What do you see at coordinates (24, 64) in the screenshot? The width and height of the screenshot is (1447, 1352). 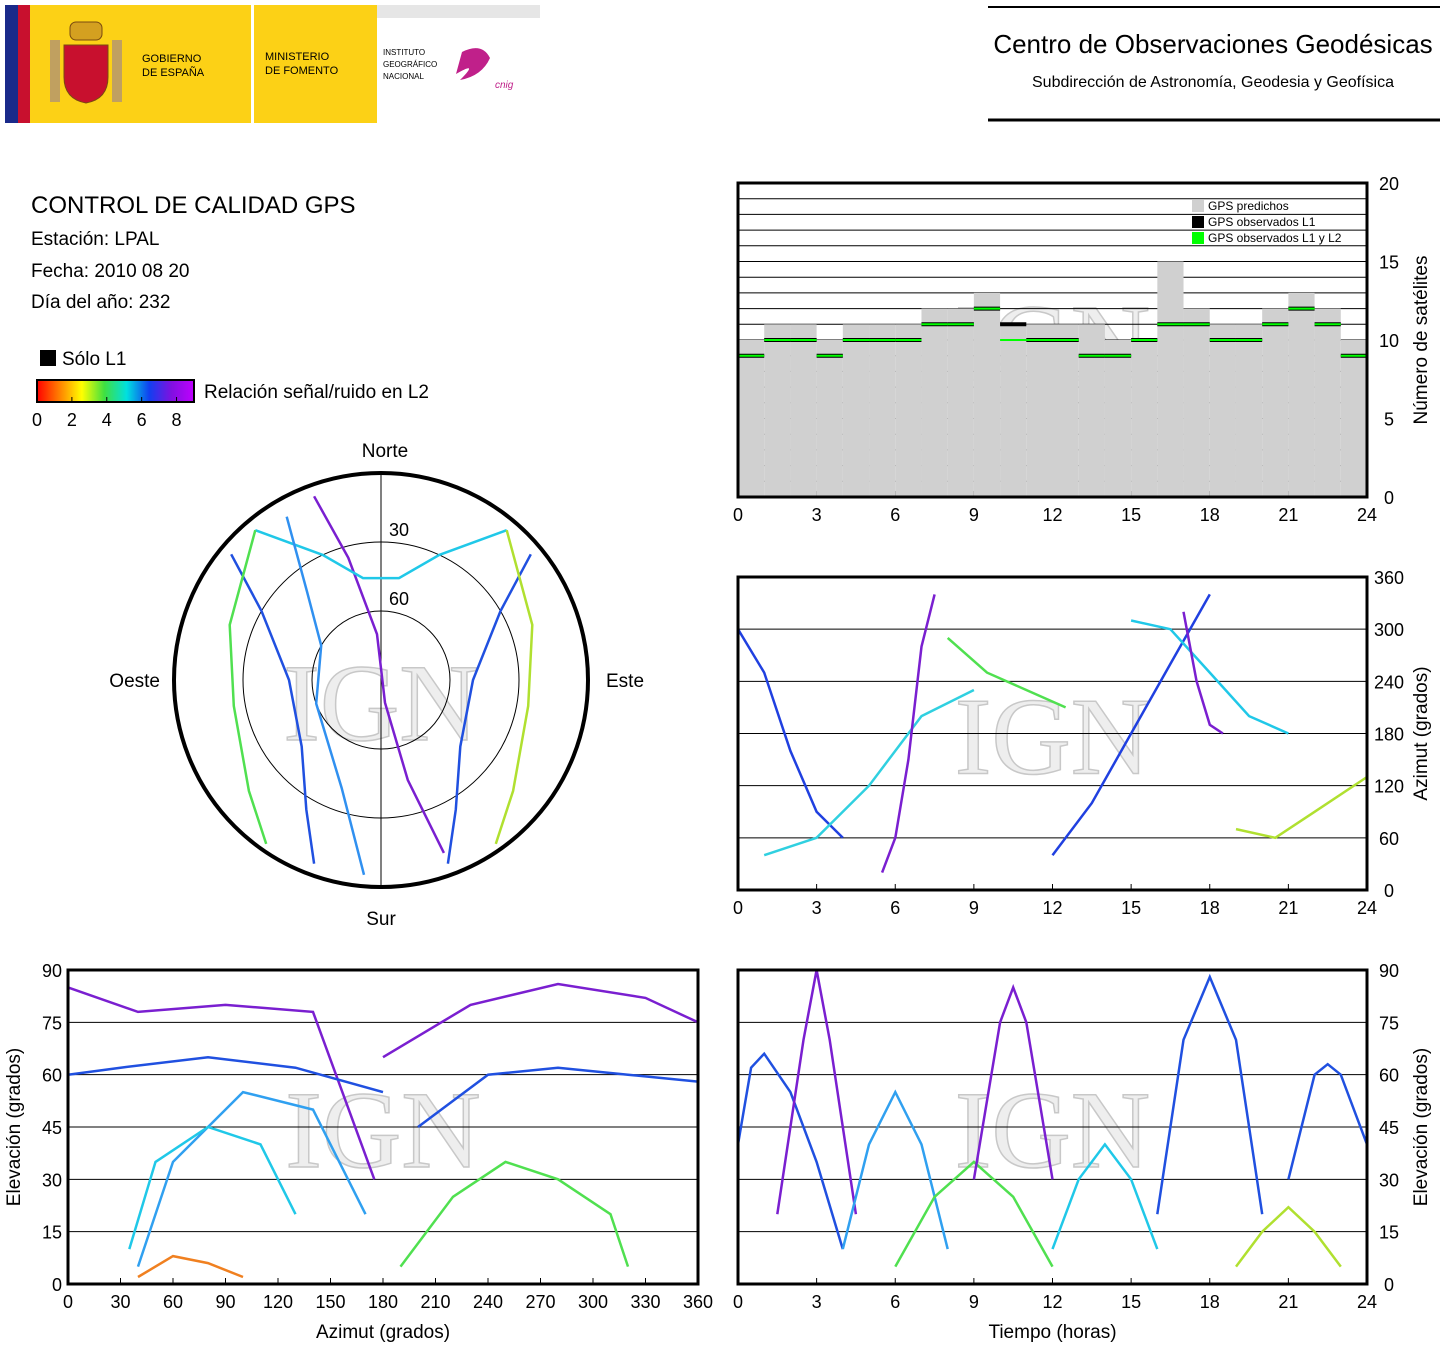 I see `flag-strip` at bounding box center [24, 64].